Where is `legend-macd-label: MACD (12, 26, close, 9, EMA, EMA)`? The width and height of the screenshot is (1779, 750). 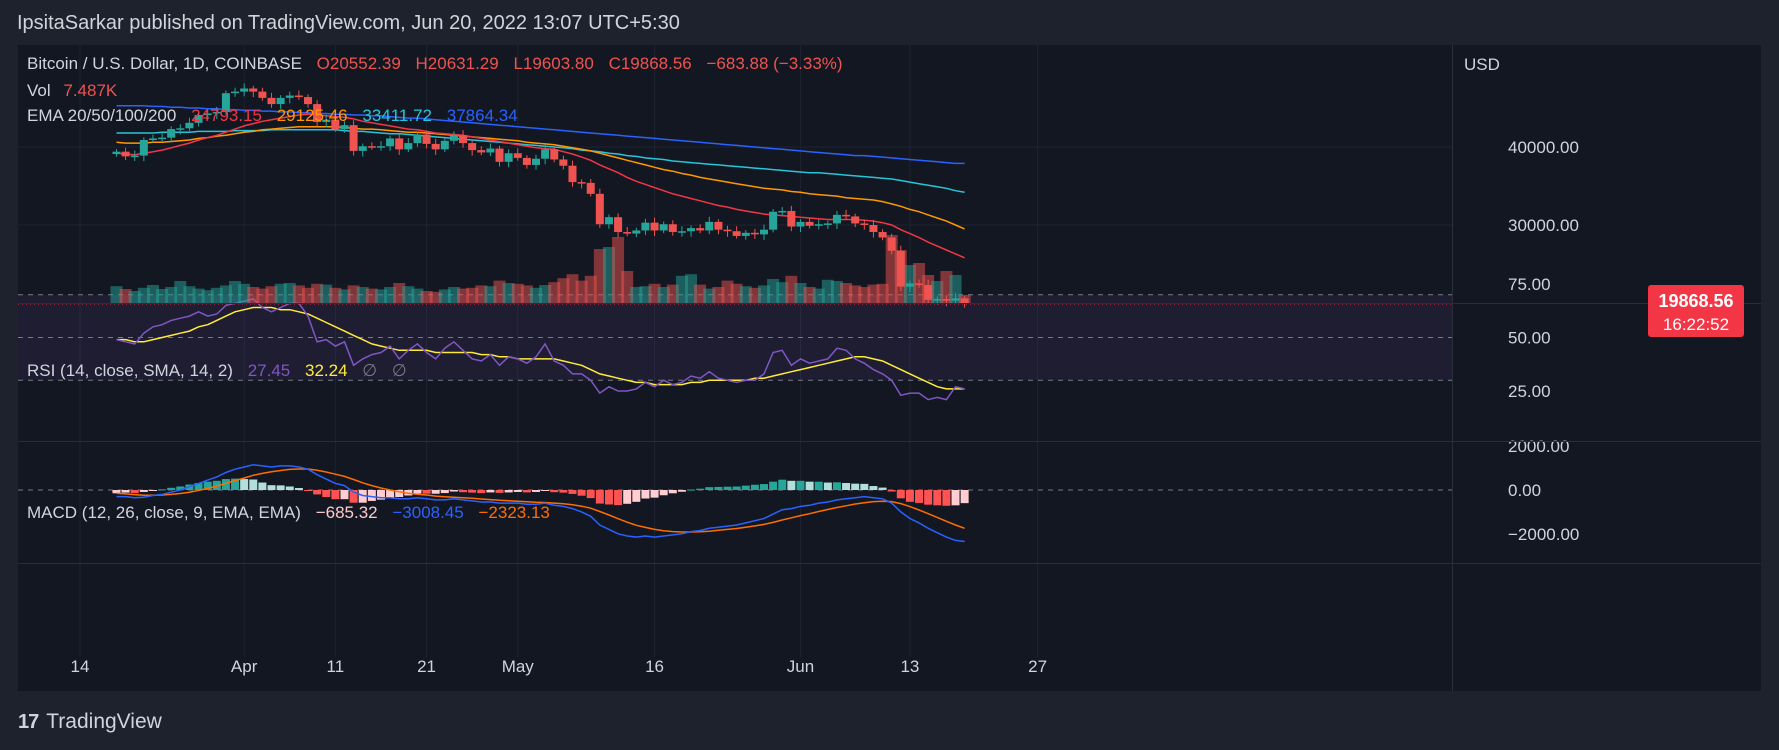 legend-macd-label: MACD (12, 26, close, 9, EMA, EMA) is located at coordinates (164, 512).